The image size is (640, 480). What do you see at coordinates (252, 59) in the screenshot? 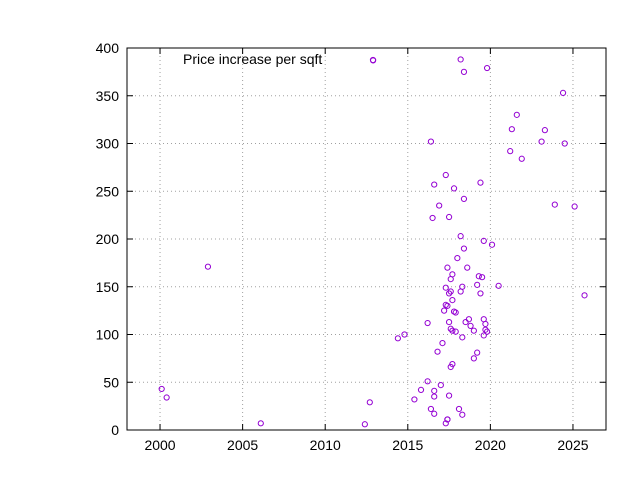
I see `legend-label: Price increase per sqft` at bounding box center [252, 59].